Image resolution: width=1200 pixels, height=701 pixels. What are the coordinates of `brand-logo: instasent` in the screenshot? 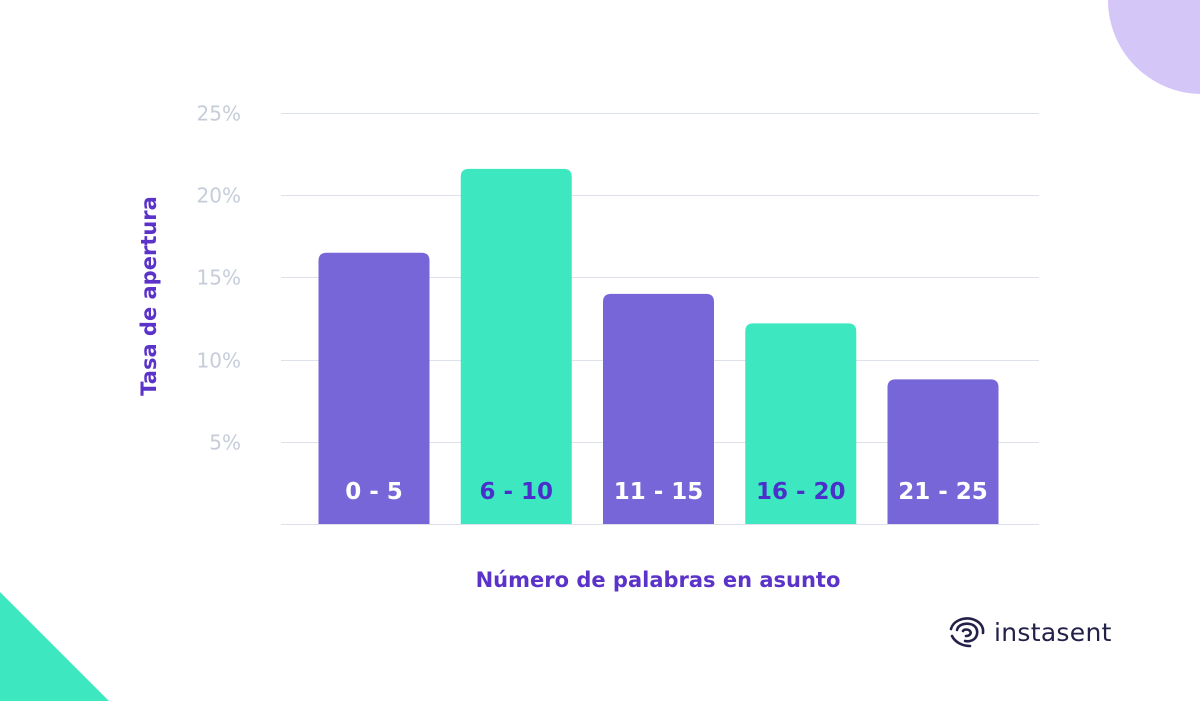 It's located at (1030, 632).